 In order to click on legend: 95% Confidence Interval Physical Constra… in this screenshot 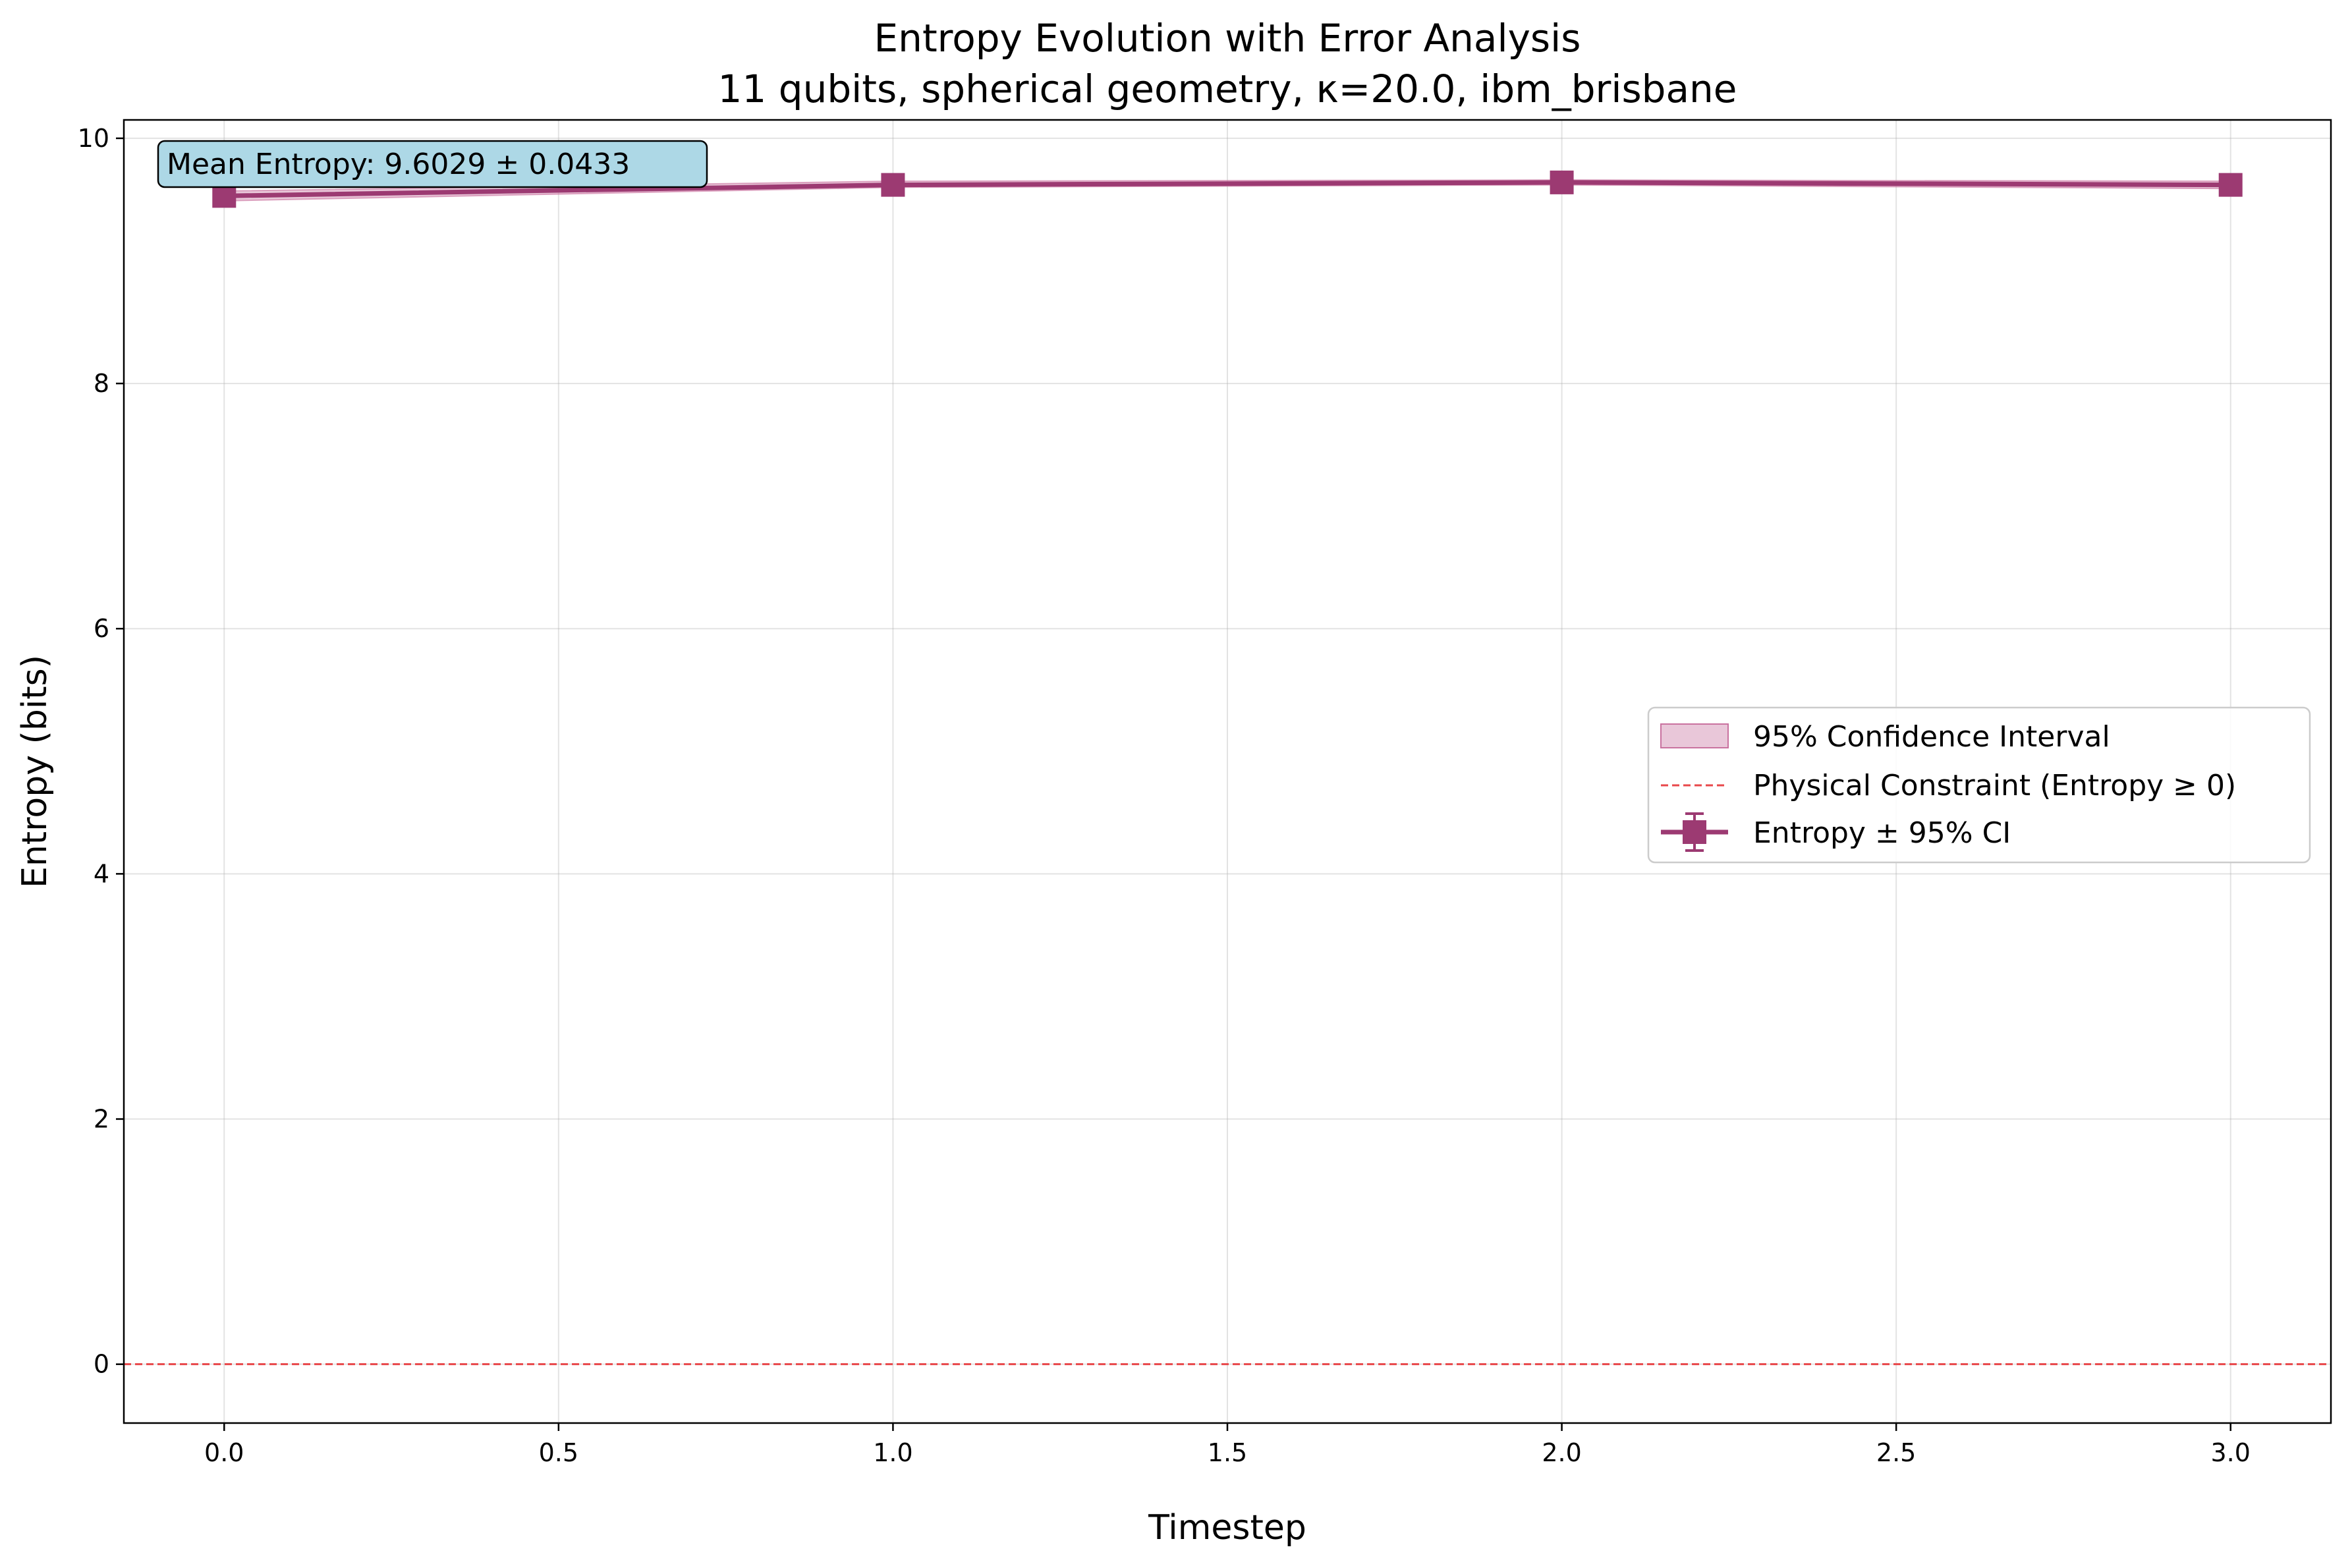, I will do `click(1979, 785)`.